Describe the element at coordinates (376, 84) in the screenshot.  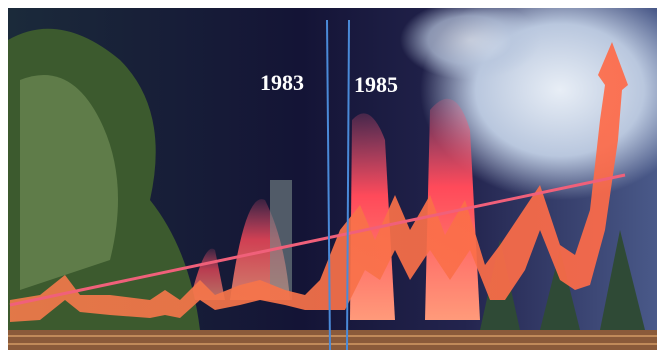
I see `year-label: 1985` at that location.